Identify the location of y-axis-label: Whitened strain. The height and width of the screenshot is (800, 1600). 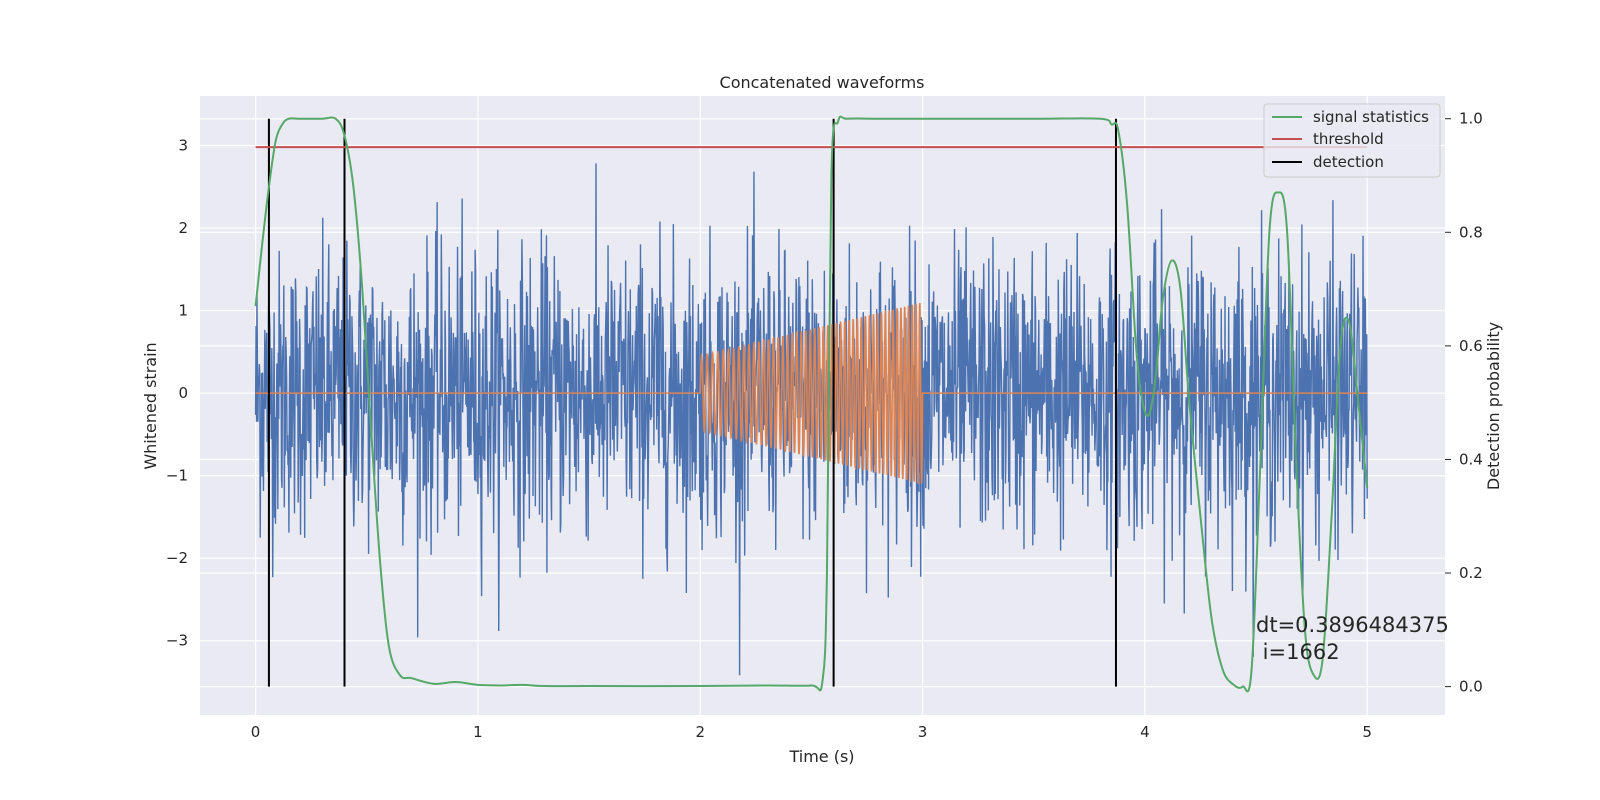
(150, 405).